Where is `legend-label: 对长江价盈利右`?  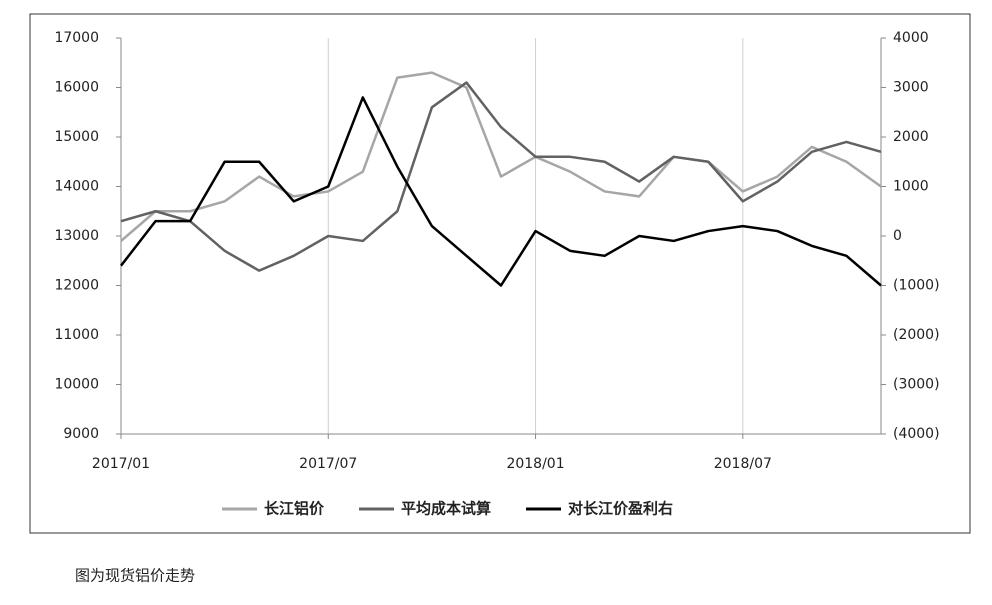
legend-label: 对长江价盈利右 is located at coordinates (620, 509).